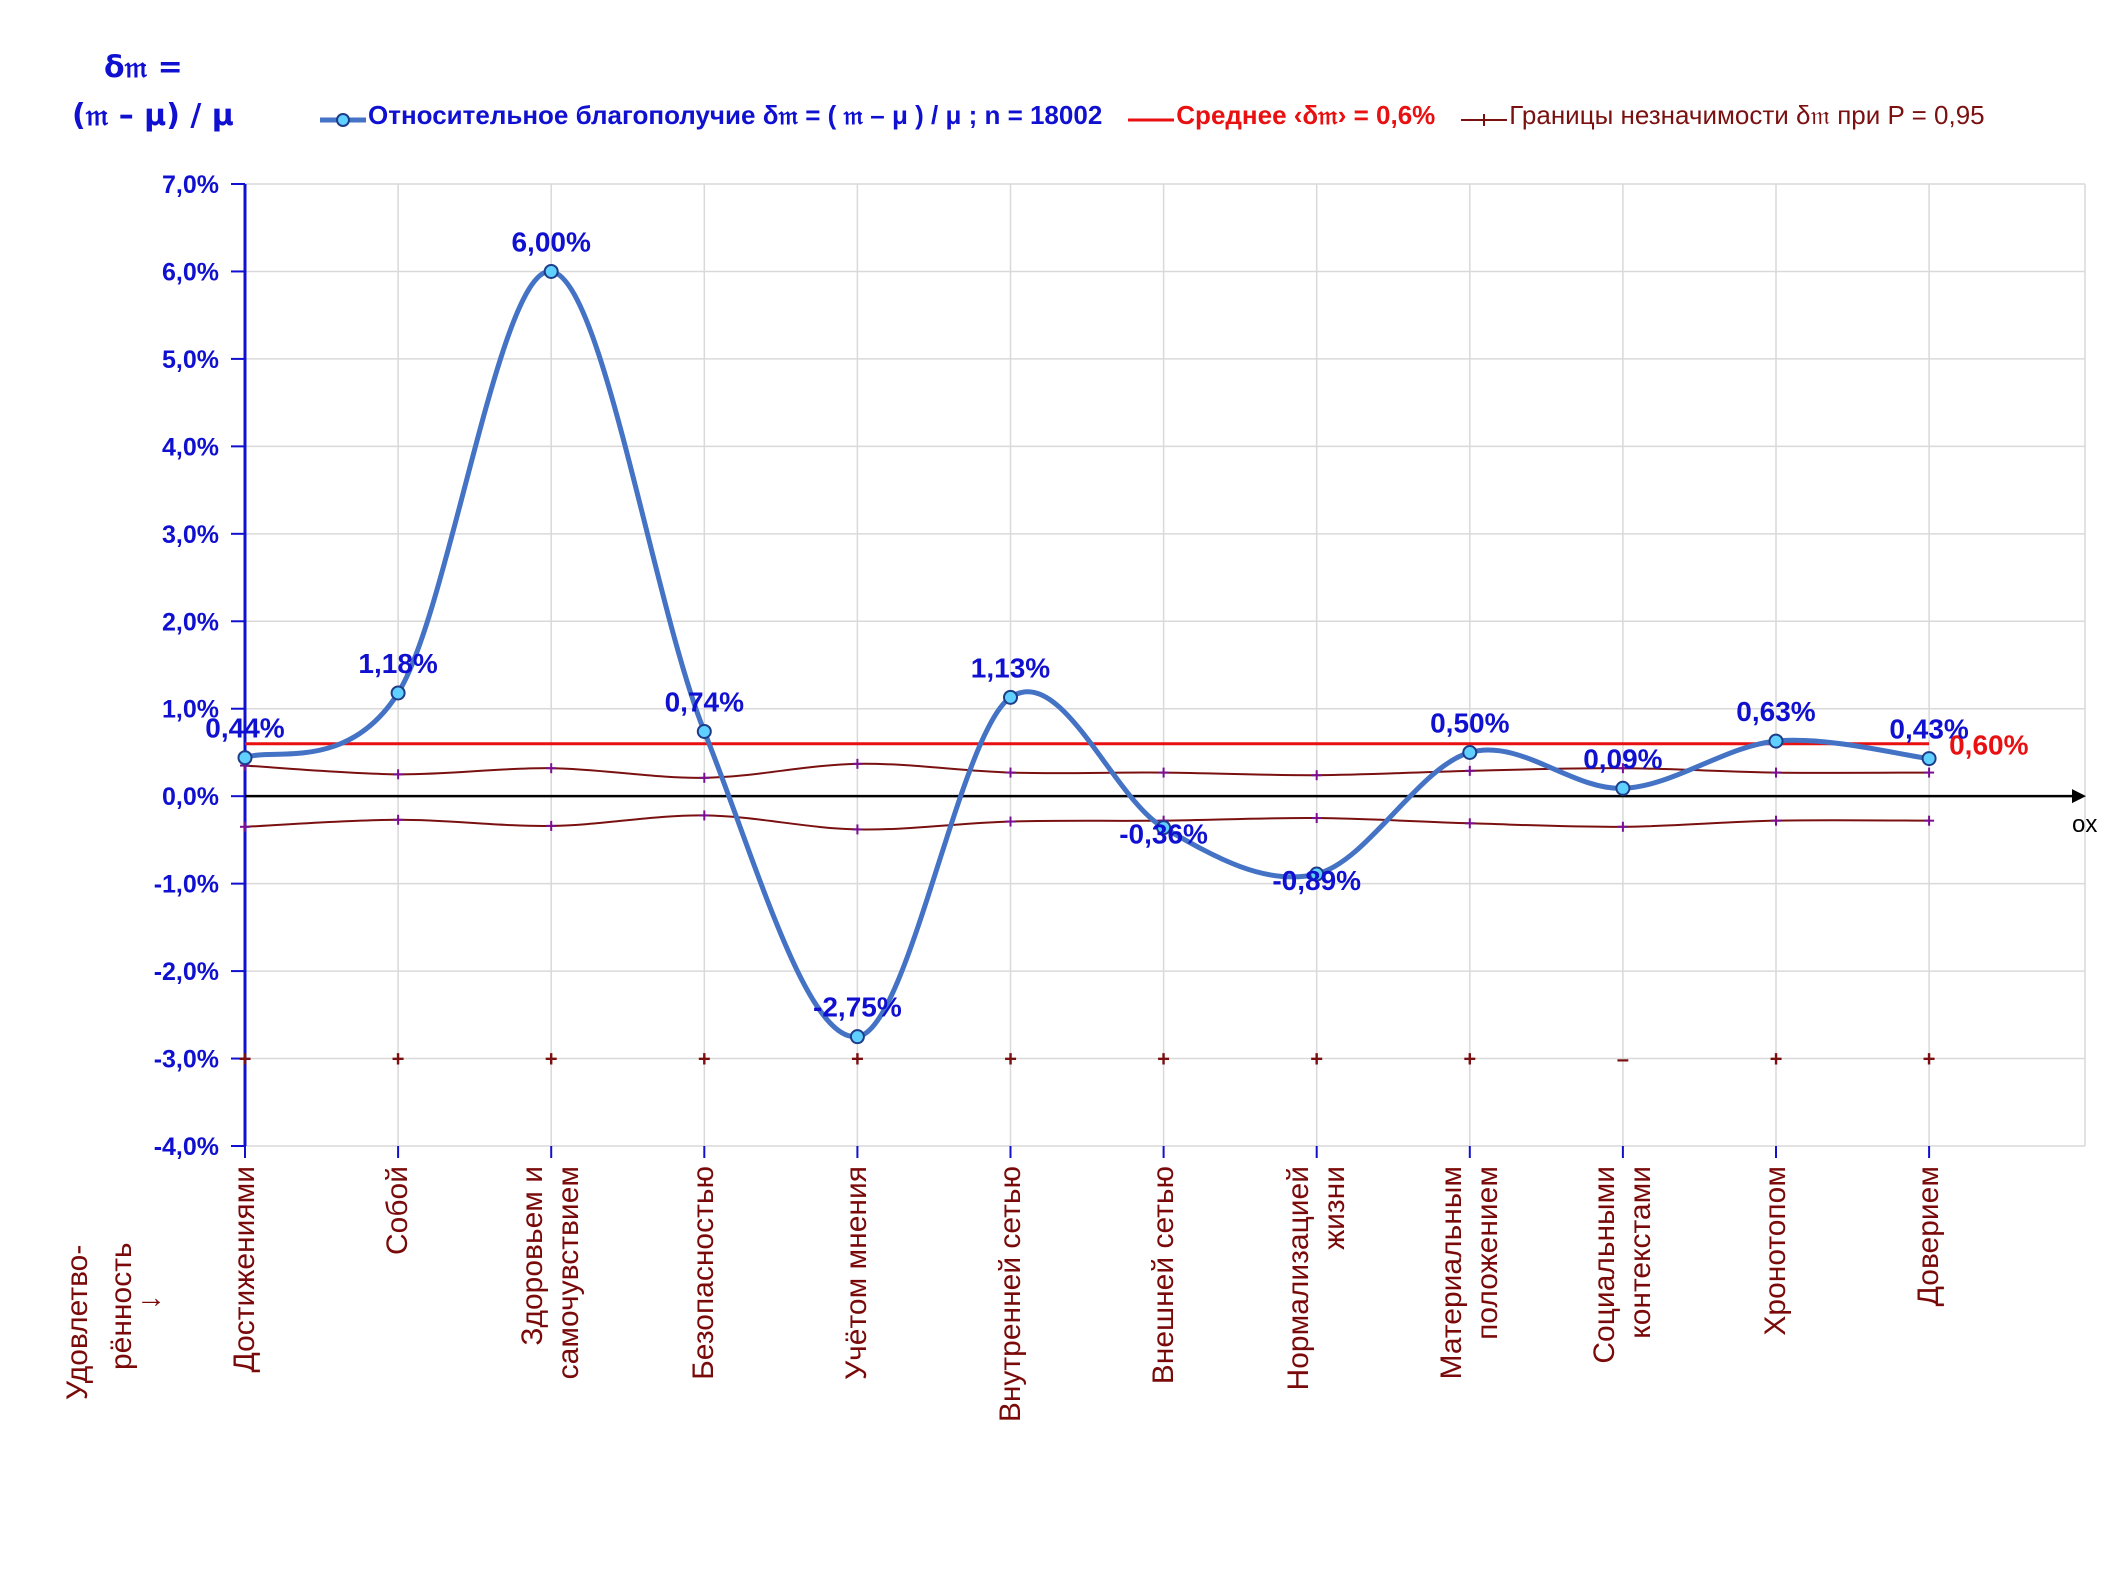 This screenshot has height=1571, width=2104. What do you see at coordinates (1928, 729) in the screenshot?
I see `data-label: 0,43%` at bounding box center [1928, 729].